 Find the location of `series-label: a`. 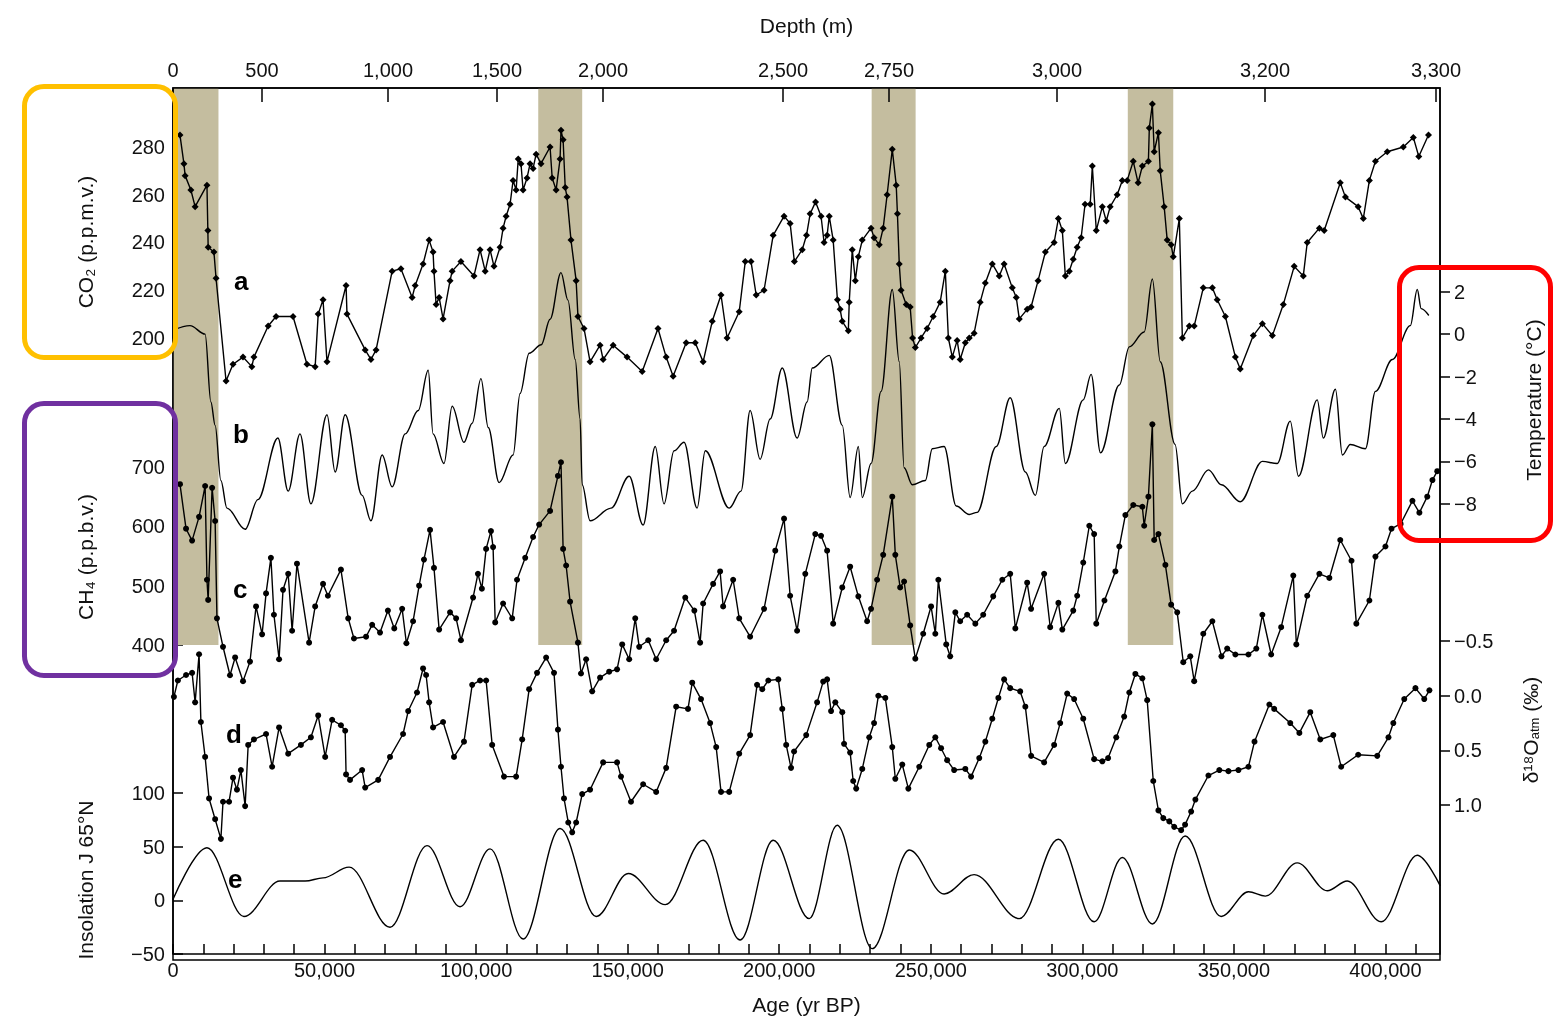

series-label: a is located at coordinates (241, 281).